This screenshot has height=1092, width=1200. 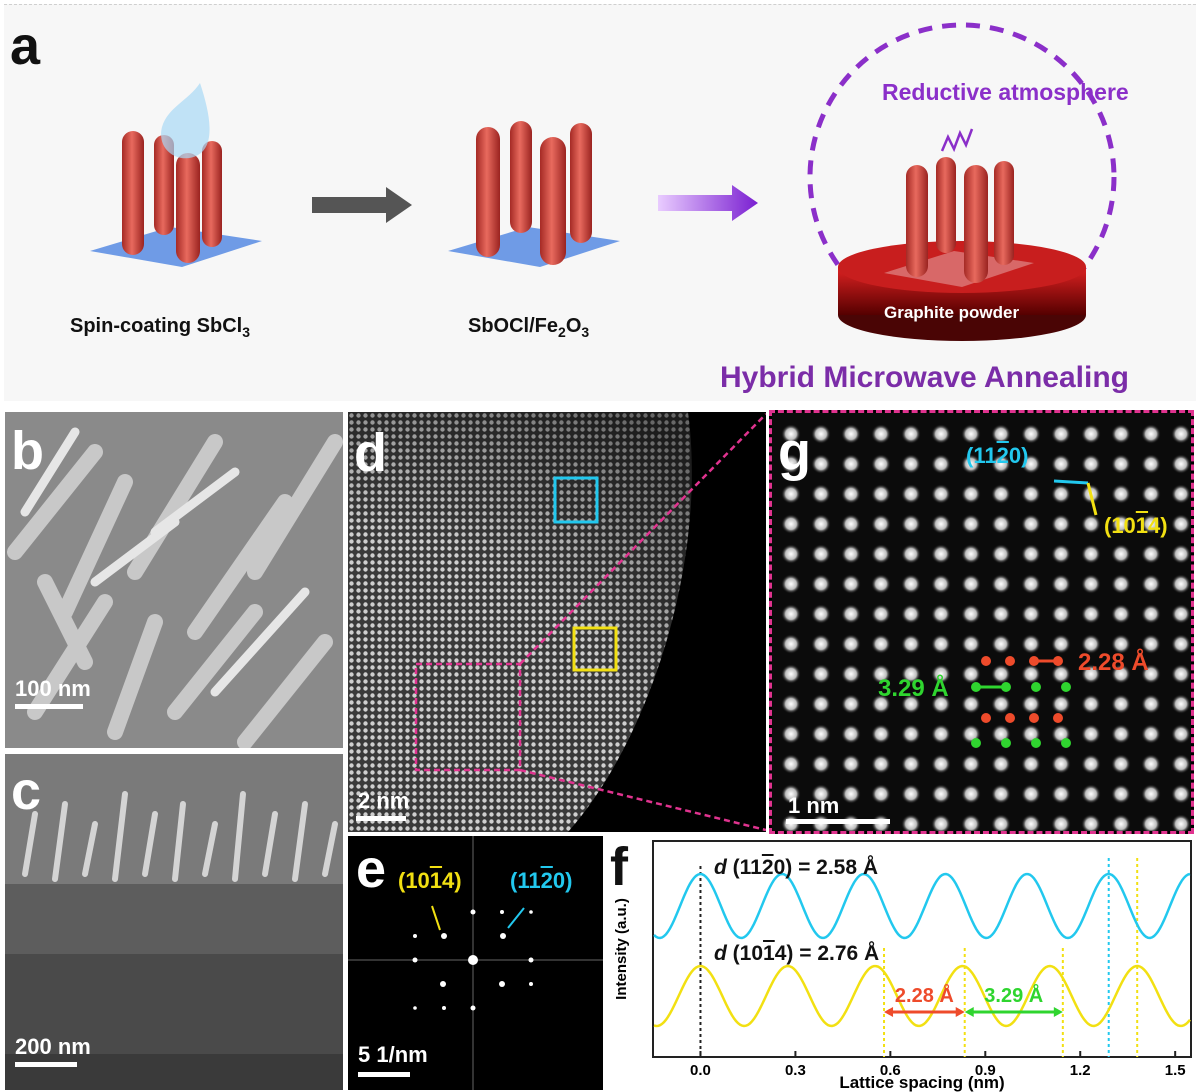 What do you see at coordinates (890, 1070) in the screenshot?
I see `x-tick-label: 0.6` at bounding box center [890, 1070].